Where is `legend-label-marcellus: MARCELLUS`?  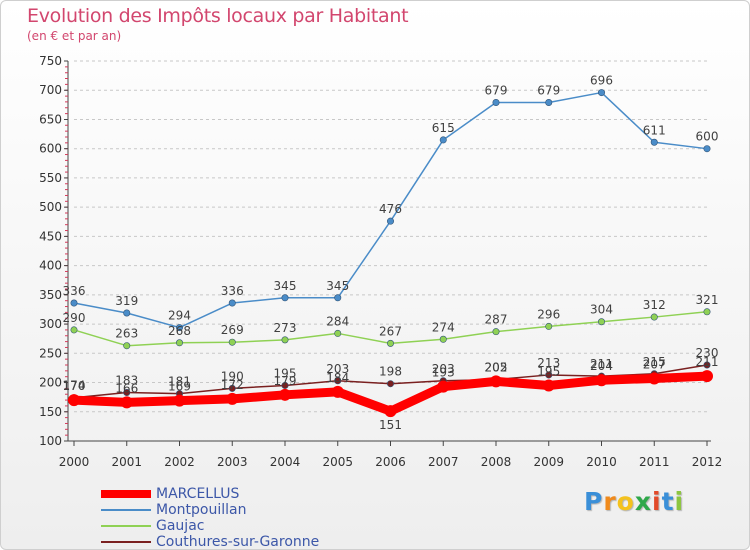
legend-label-marcellus: MARCELLUS is located at coordinates (198, 494).